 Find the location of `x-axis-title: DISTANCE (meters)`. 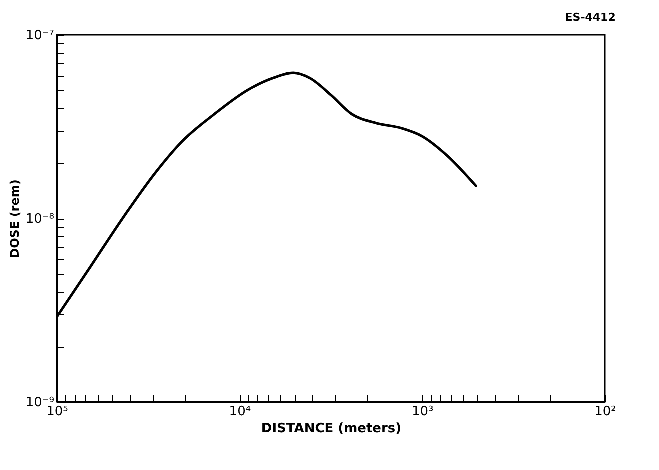

x-axis-title: DISTANCE (meters) is located at coordinates (331, 429).